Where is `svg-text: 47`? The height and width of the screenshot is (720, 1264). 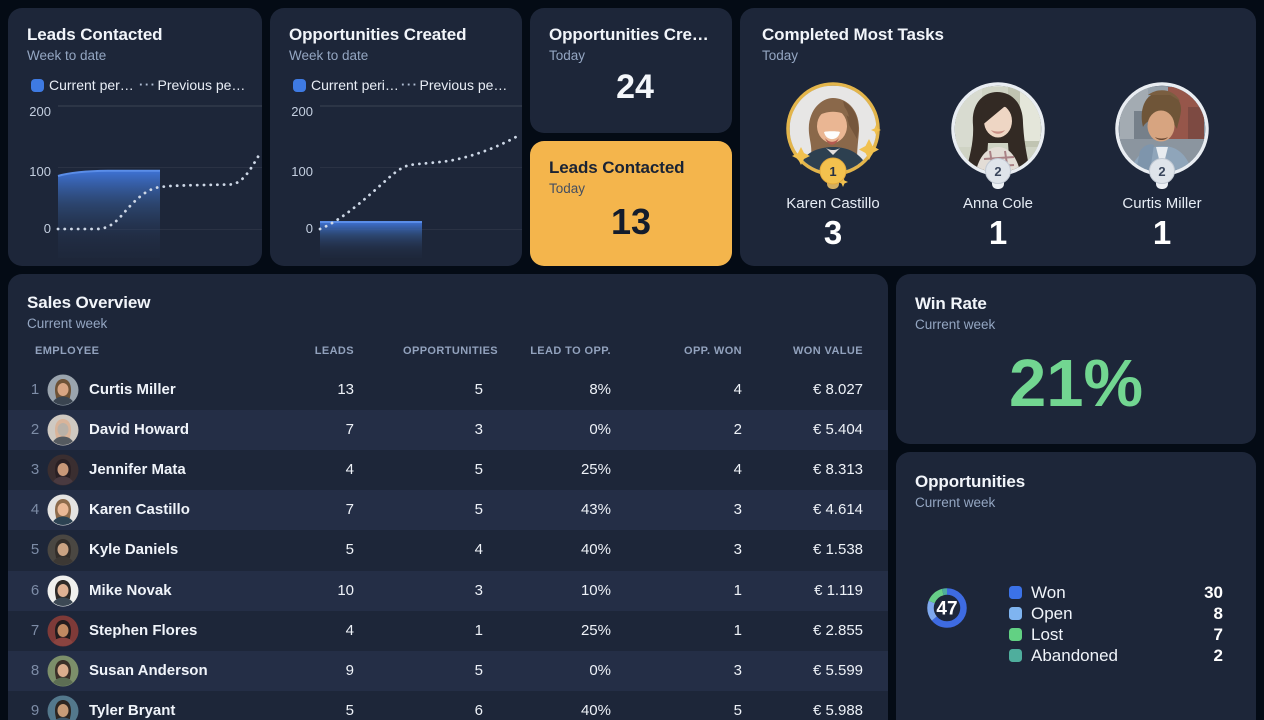 svg-text: 47 is located at coordinates (946, 609).